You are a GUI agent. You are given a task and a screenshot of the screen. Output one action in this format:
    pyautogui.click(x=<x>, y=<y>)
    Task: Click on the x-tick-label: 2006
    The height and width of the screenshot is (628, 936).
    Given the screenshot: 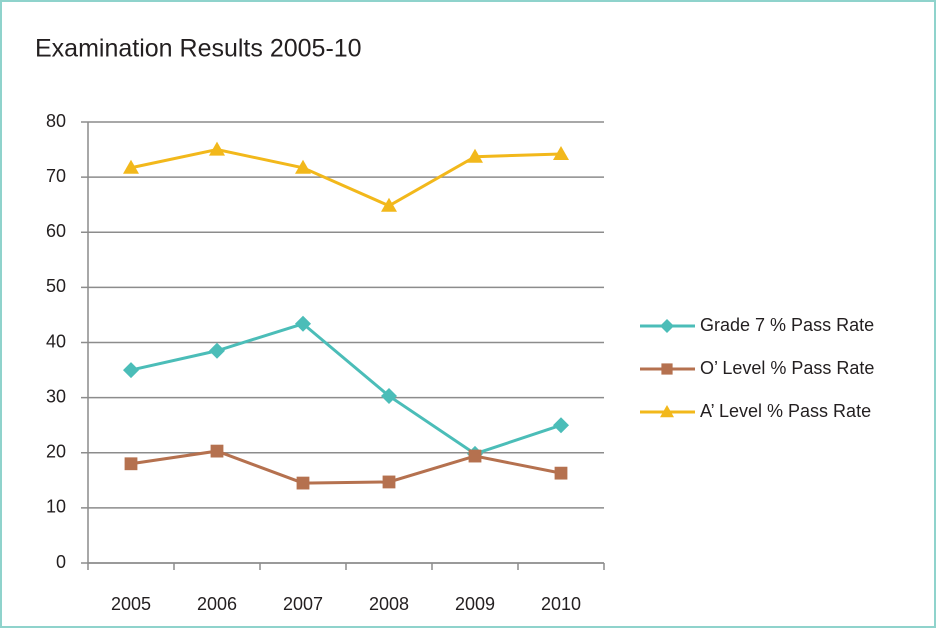 What is the action you would take?
    pyautogui.click(x=217, y=604)
    